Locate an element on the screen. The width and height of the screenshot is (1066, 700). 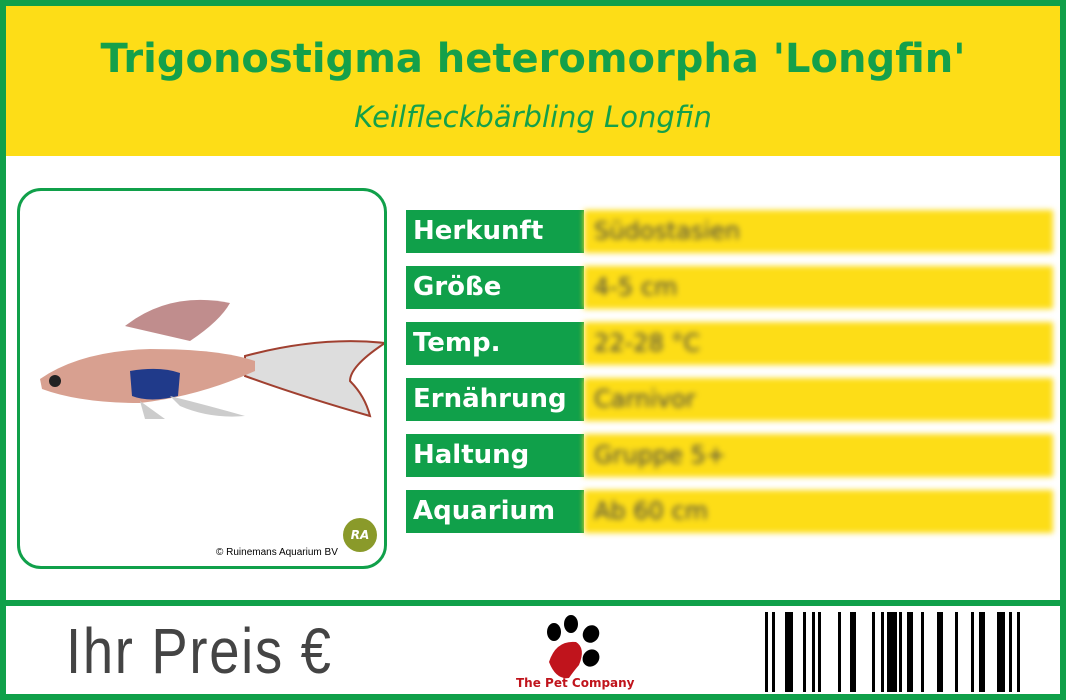
detail-value: Südostasien is located at coordinates (818, 231).